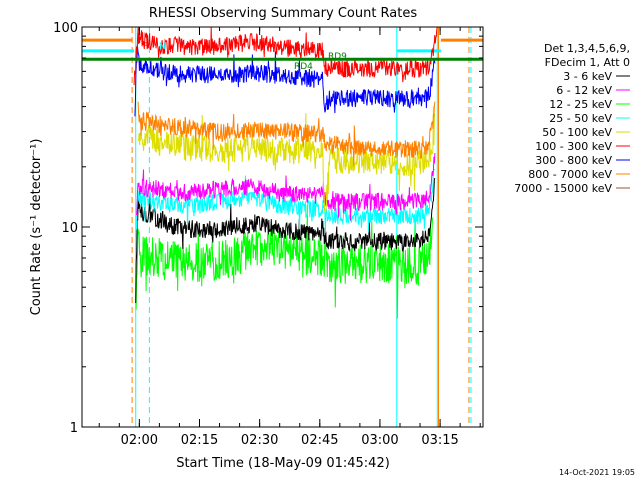  I want to click on series-line-50-100kev, so click(286, 159).